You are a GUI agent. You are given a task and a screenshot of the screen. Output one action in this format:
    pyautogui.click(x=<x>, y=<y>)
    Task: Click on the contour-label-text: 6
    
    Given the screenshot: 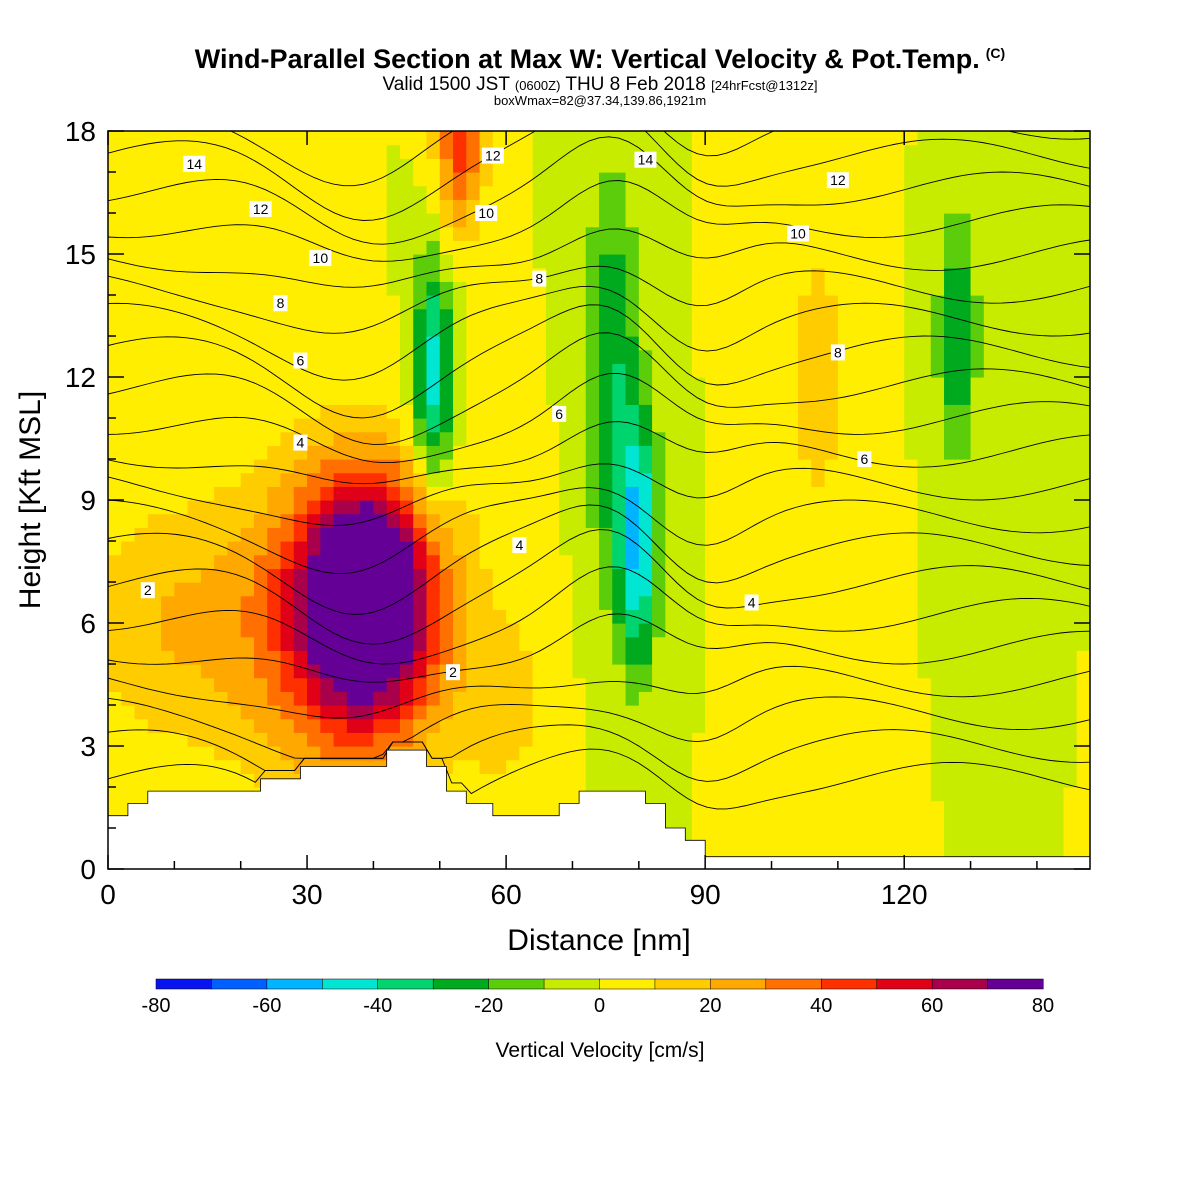 What is the action you would take?
    pyautogui.click(x=301, y=361)
    